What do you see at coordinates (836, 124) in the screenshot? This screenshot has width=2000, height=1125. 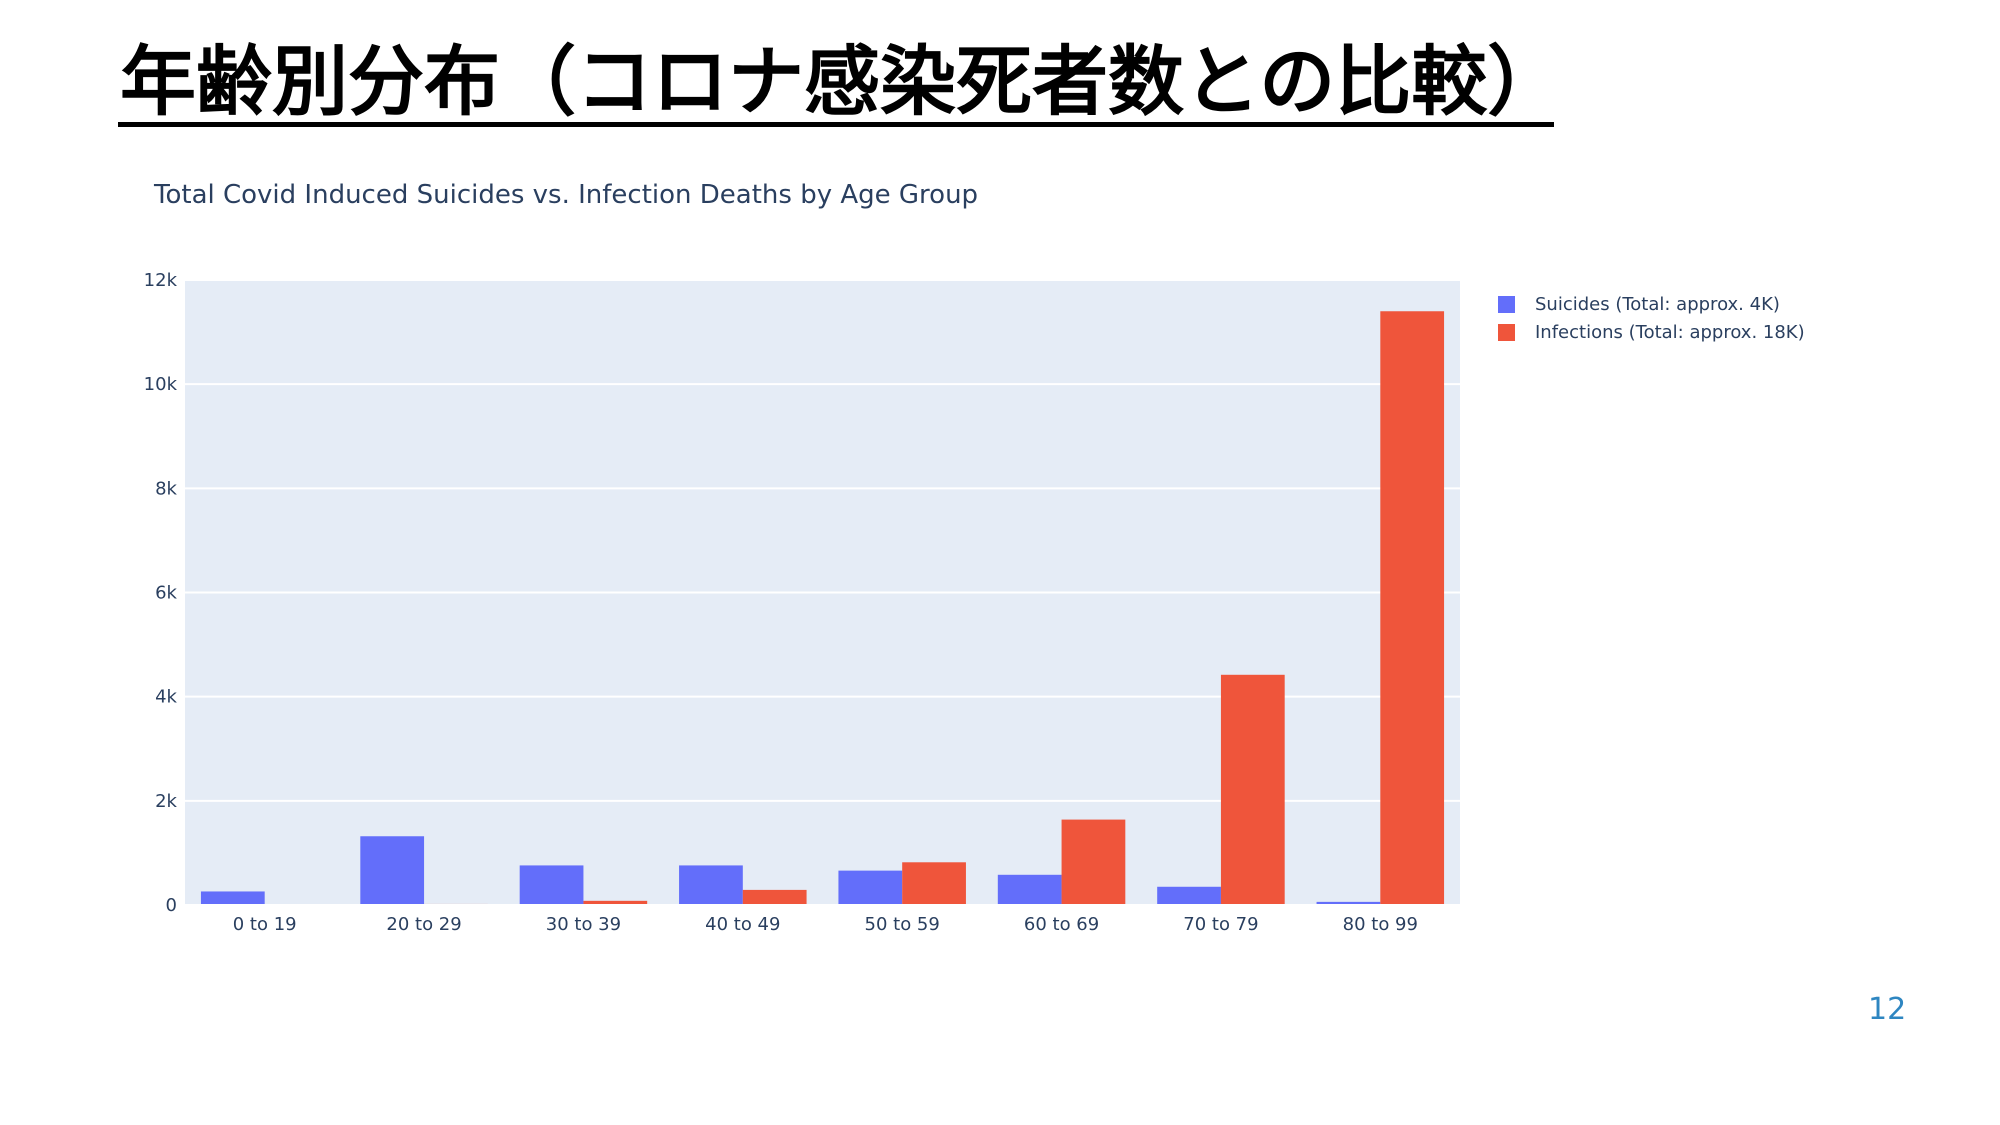 I see `title-underline` at bounding box center [836, 124].